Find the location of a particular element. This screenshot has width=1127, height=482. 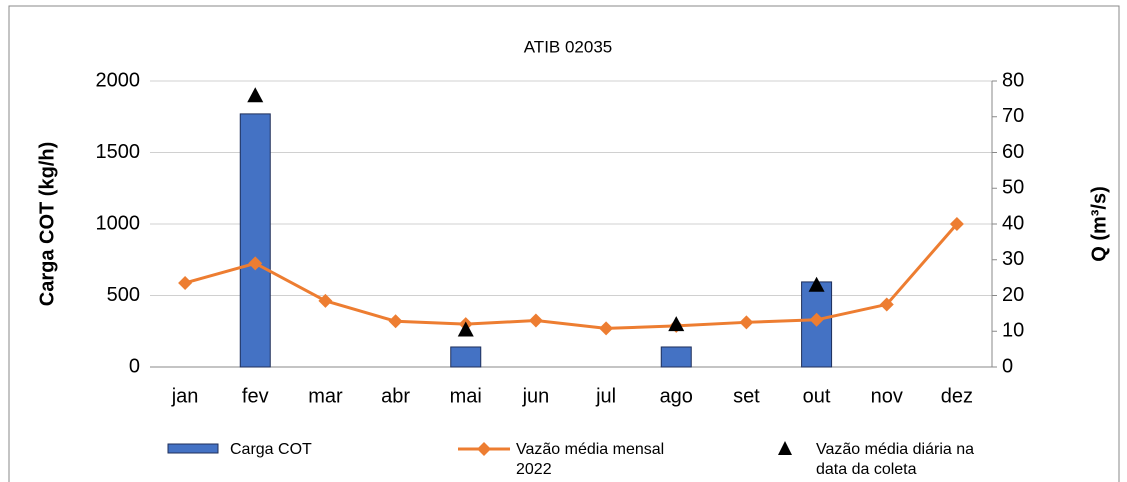

x-tick-label: set is located at coordinates (746, 396).